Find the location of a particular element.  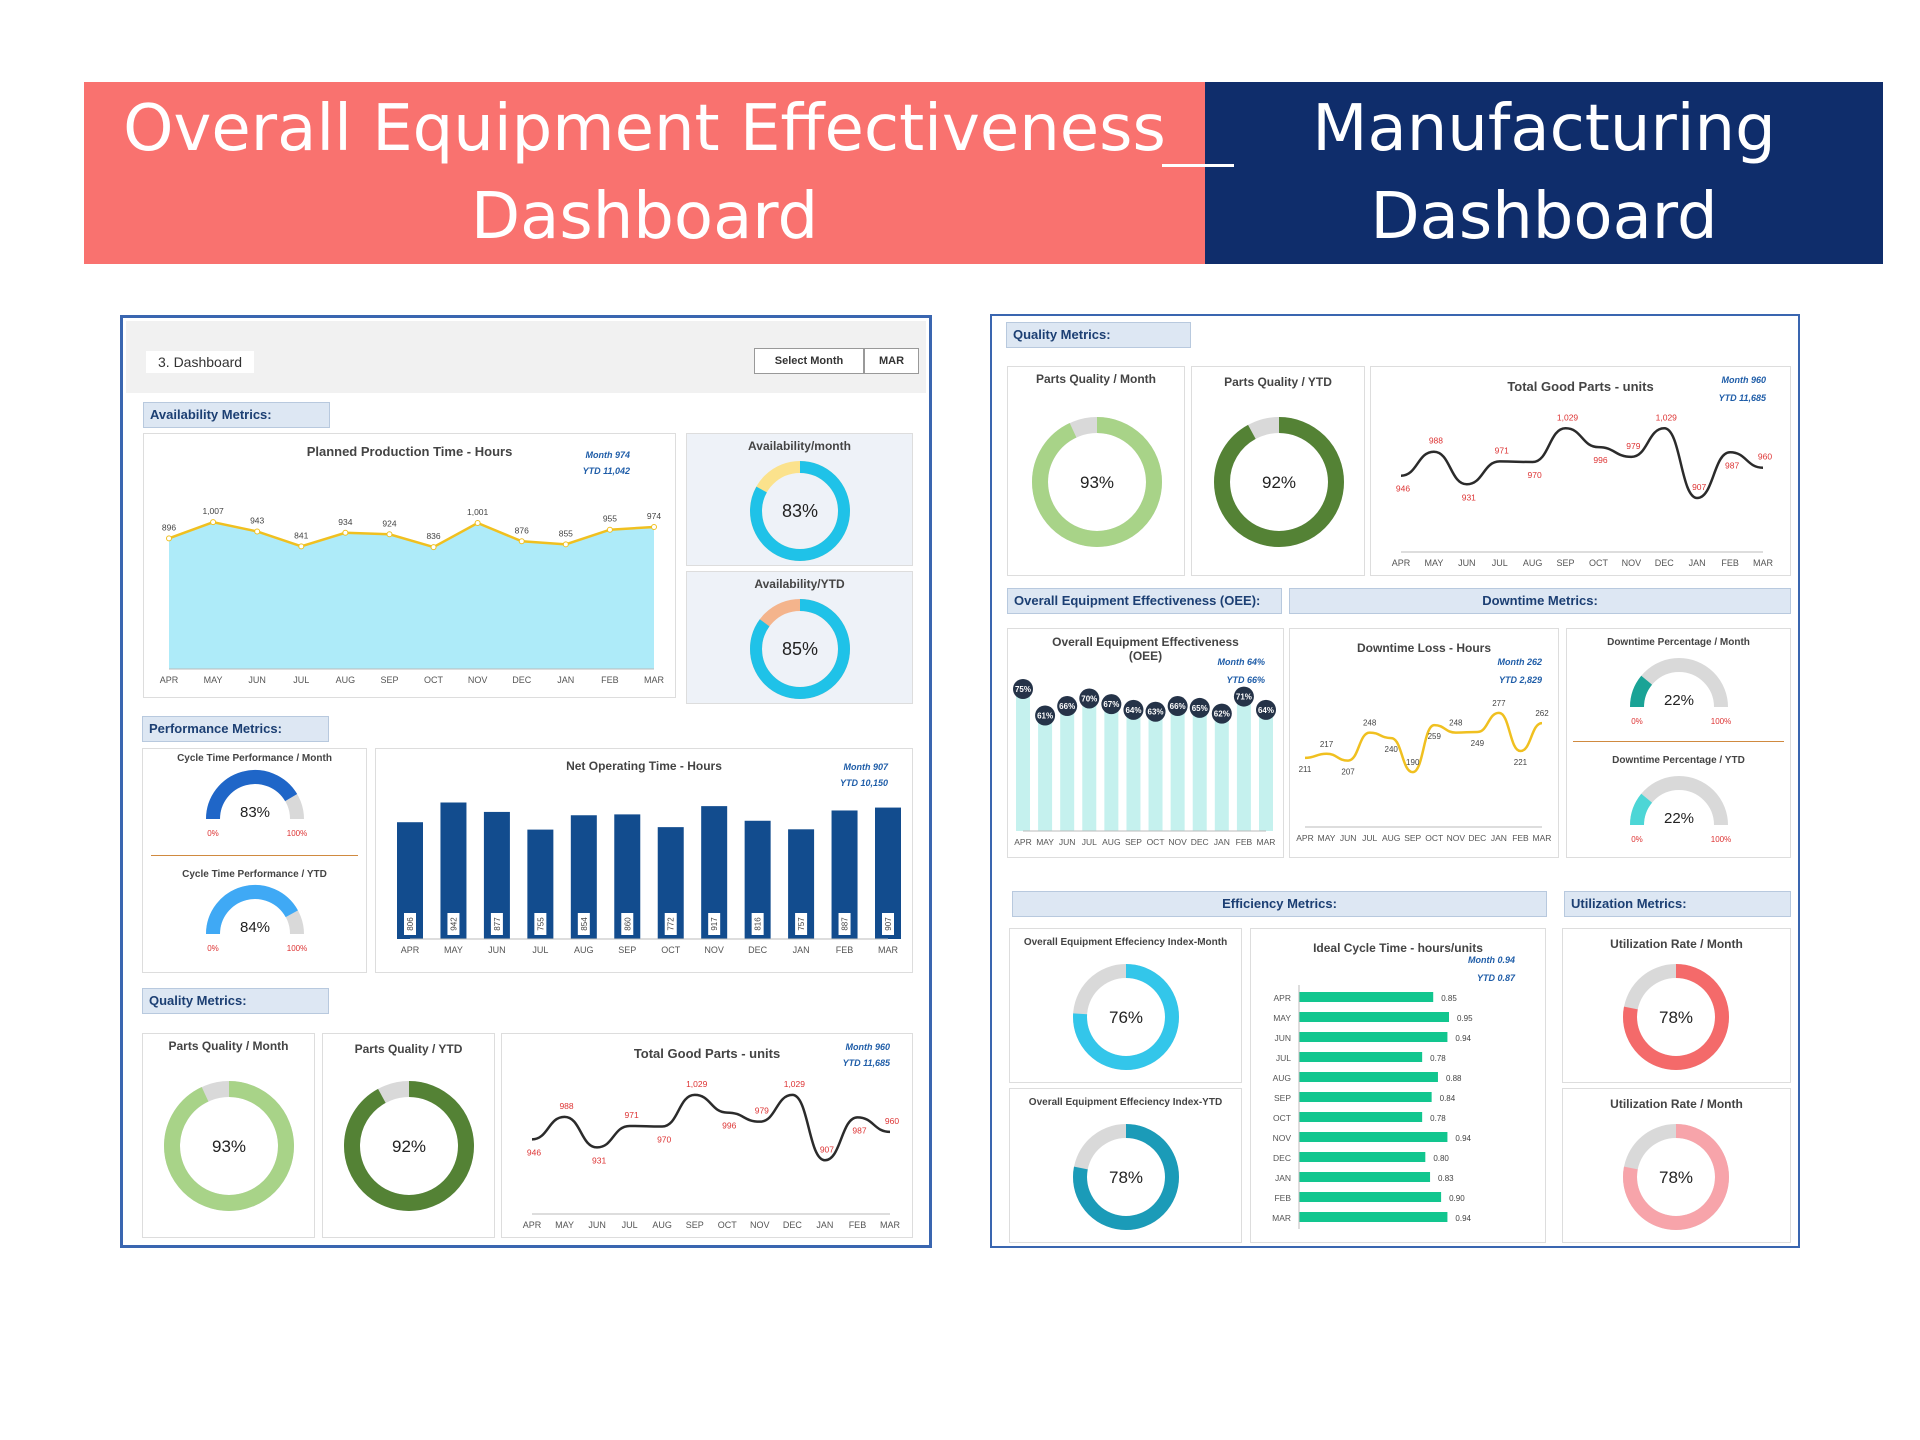

data-label: 248 is located at coordinates (1456, 723).